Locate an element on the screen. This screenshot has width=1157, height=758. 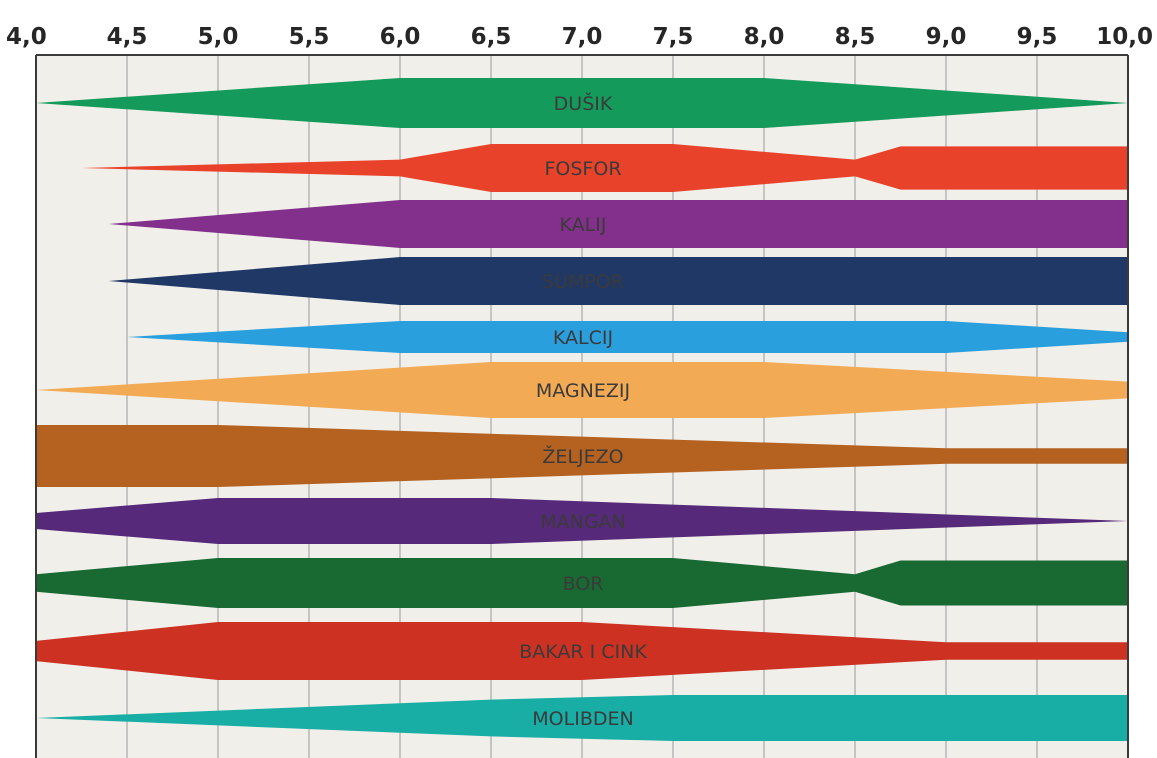
nutrient-label: MOLIBDEN is located at coordinates (582, 719).